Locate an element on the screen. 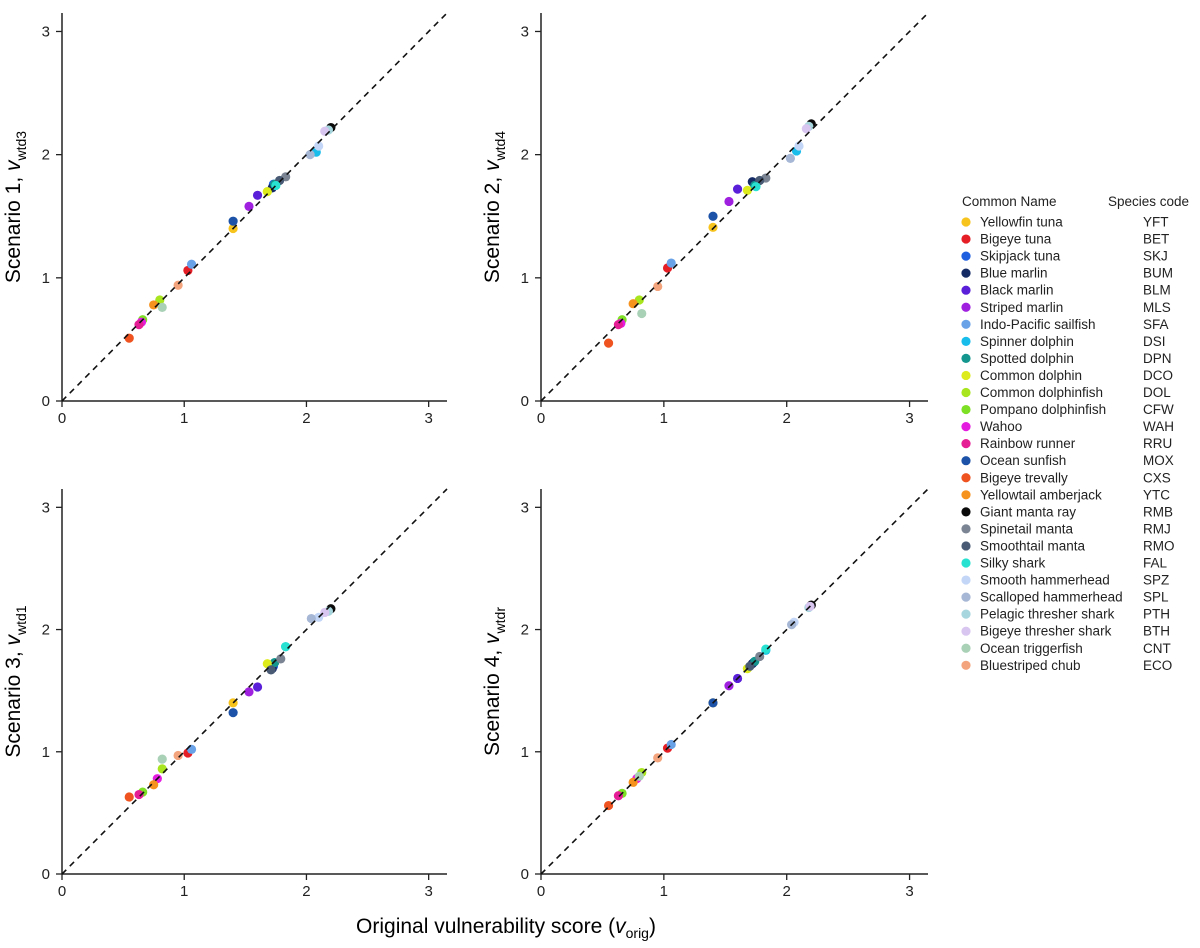 This screenshot has width=1200, height=948. legend-entry-rmb: Giant manta ray RMB is located at coordinates (1067, 511).